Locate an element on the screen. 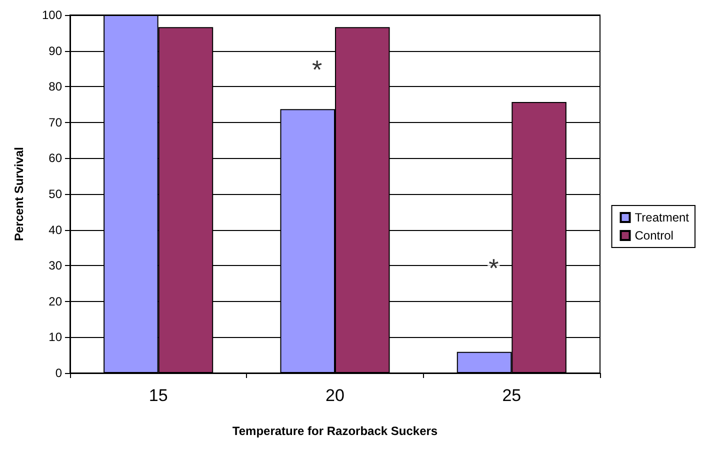  y-tick-label: 30 is located at coordinates (55, 265).